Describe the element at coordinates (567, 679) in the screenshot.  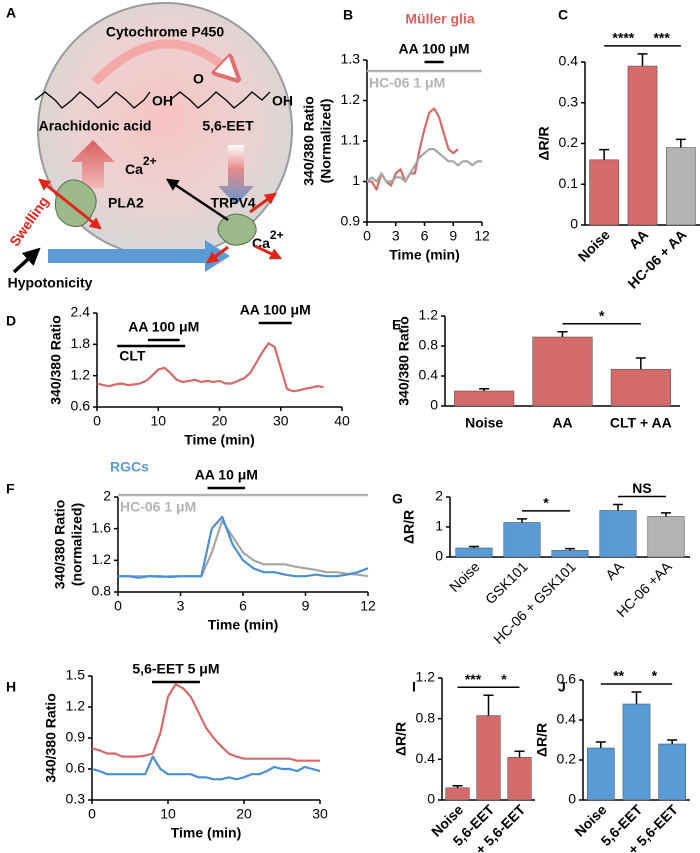
I see `y-tick-label: 0.6` at that location.